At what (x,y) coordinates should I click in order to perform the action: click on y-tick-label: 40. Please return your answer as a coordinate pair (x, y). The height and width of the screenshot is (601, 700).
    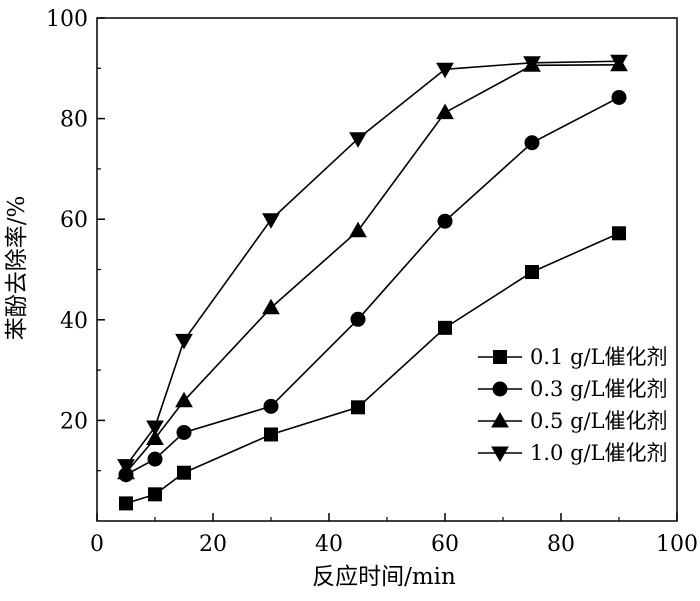
    Looking at the image, I should click on (74, 321).